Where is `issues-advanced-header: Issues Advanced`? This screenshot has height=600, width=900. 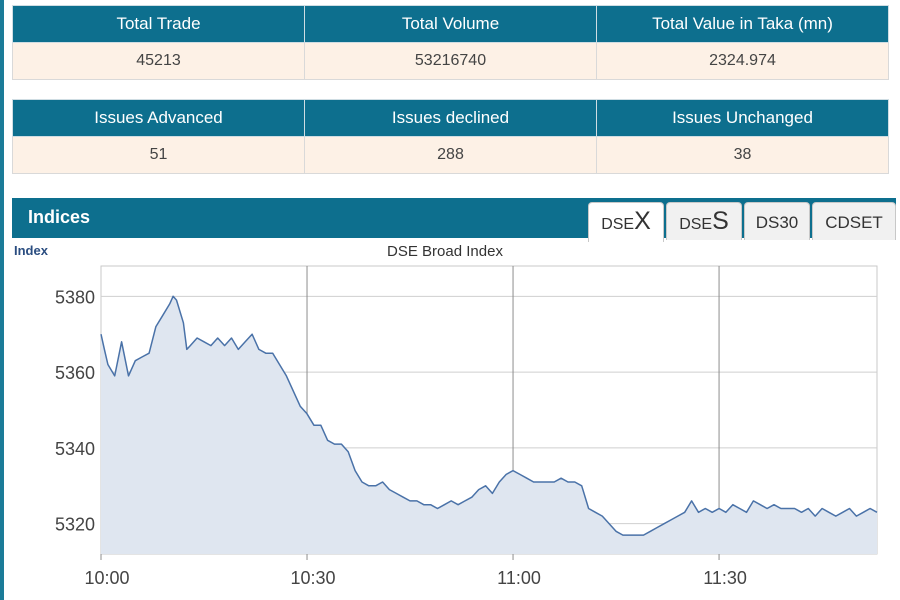 issues-advanced-header: Issues Advanced is located at coordinates (158, 118).